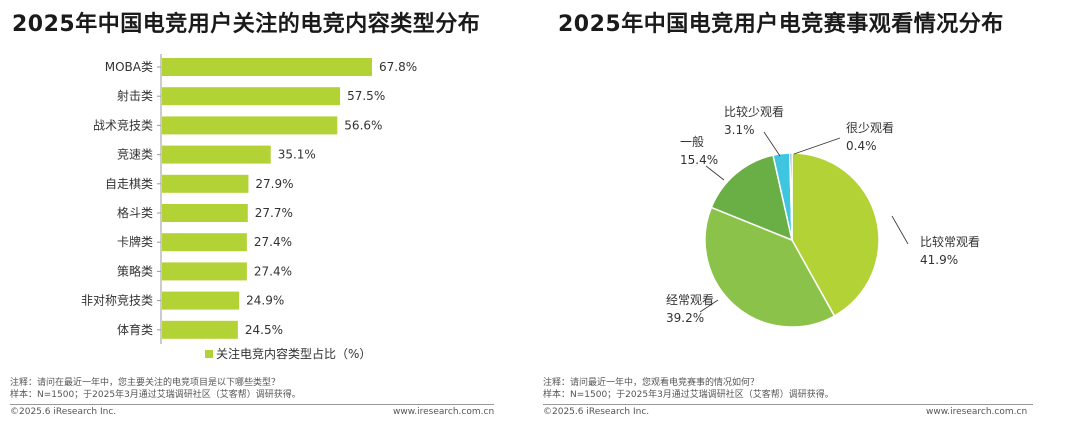  I want to click on pie-chart-title: 2025年中国电竞用户电竞赛事观看情况分布, so click(781, 24).